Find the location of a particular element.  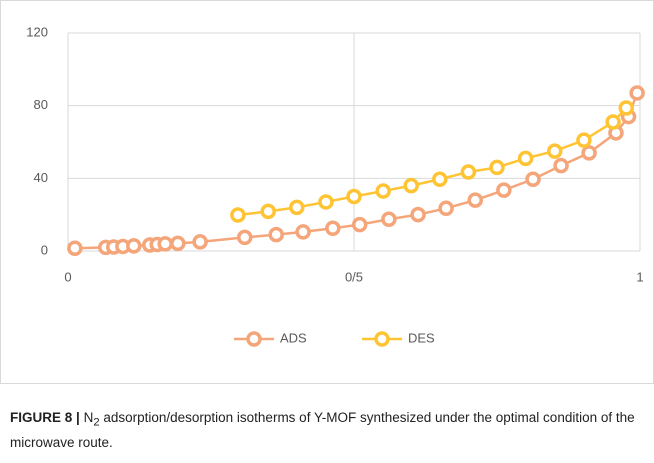

x-tick-label: 1 is located at coordinates (639, 276).